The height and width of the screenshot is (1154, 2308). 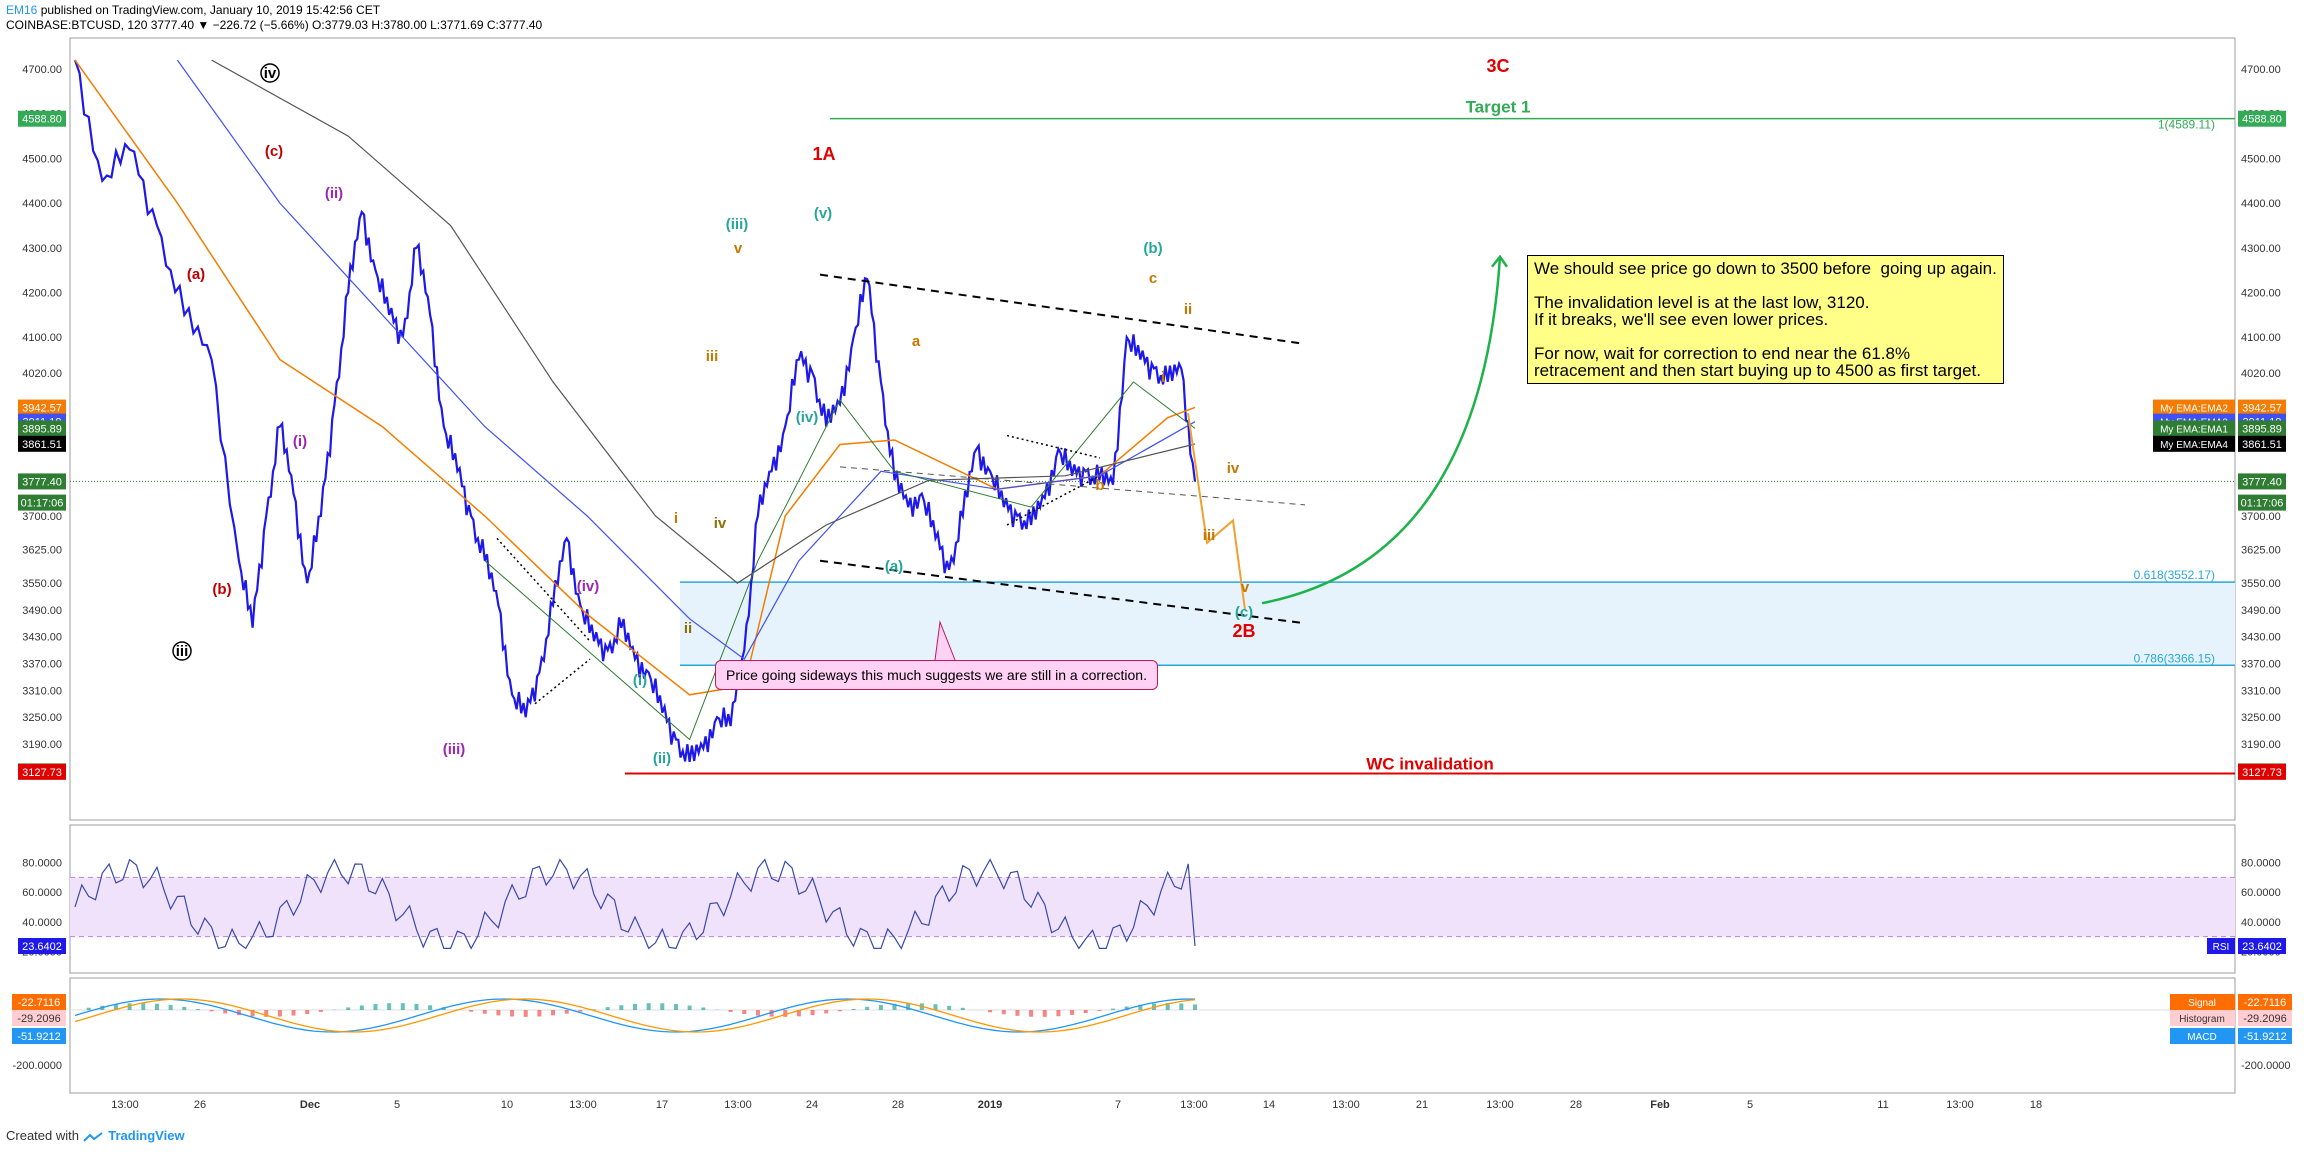 What do you see at coordinates (798, 569) in the screenshot?
I see `dotted-triangles` at bounding box center [798, 569].